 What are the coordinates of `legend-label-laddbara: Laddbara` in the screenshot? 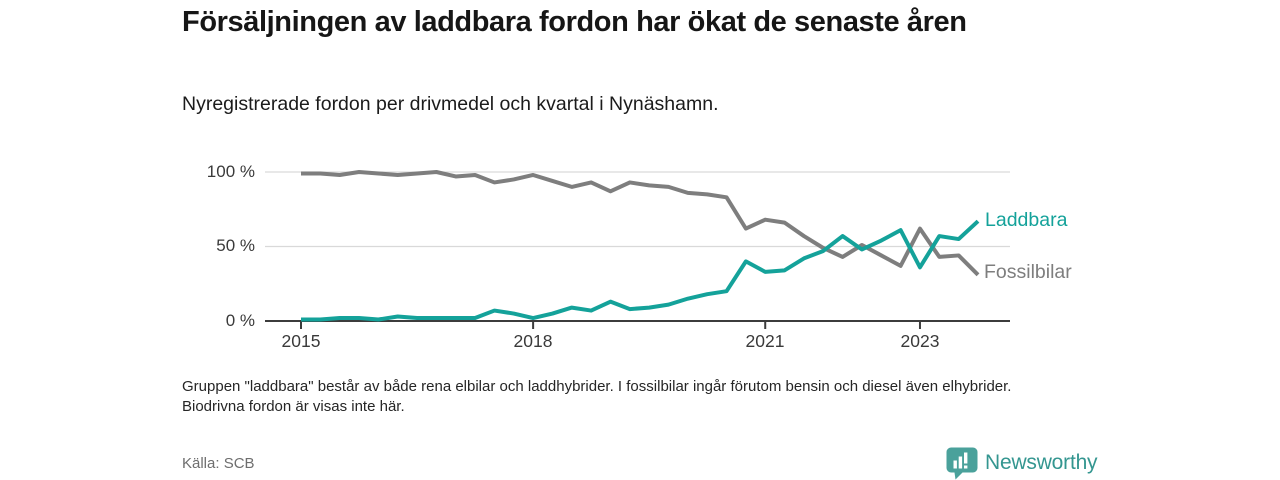 It's located at (1026, 220).